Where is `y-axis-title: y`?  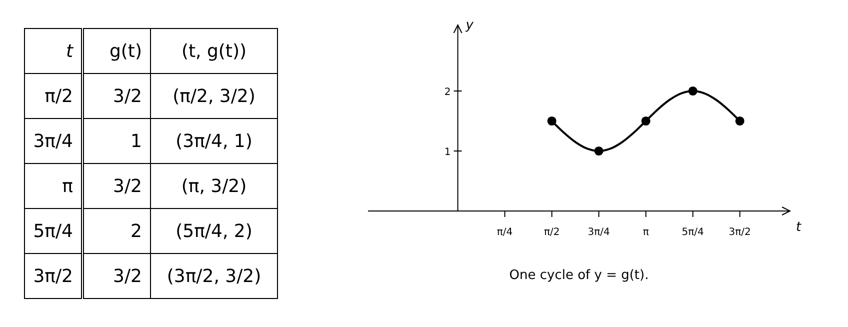
y-axis-title: y is located at coordinates (469, 25).